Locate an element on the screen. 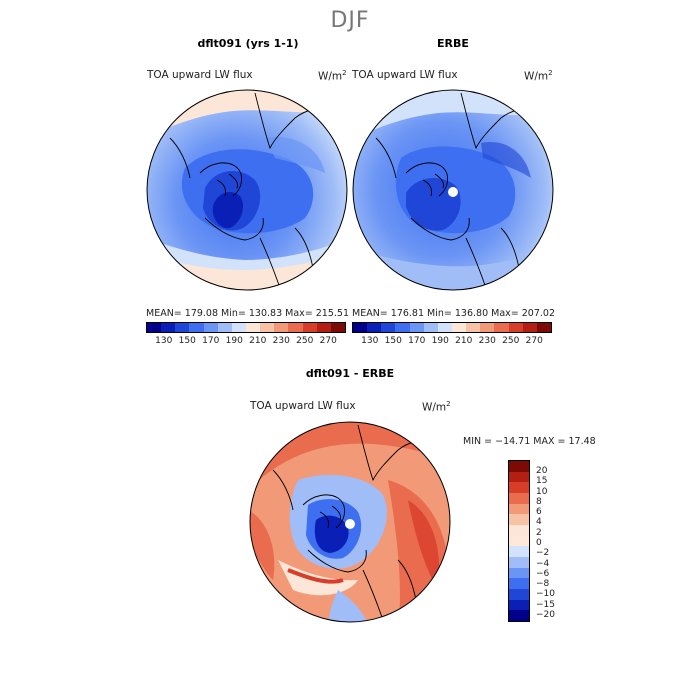 The height and width of the screenshot is (700, 700). pole-mask is located at coordinates (453, 192).